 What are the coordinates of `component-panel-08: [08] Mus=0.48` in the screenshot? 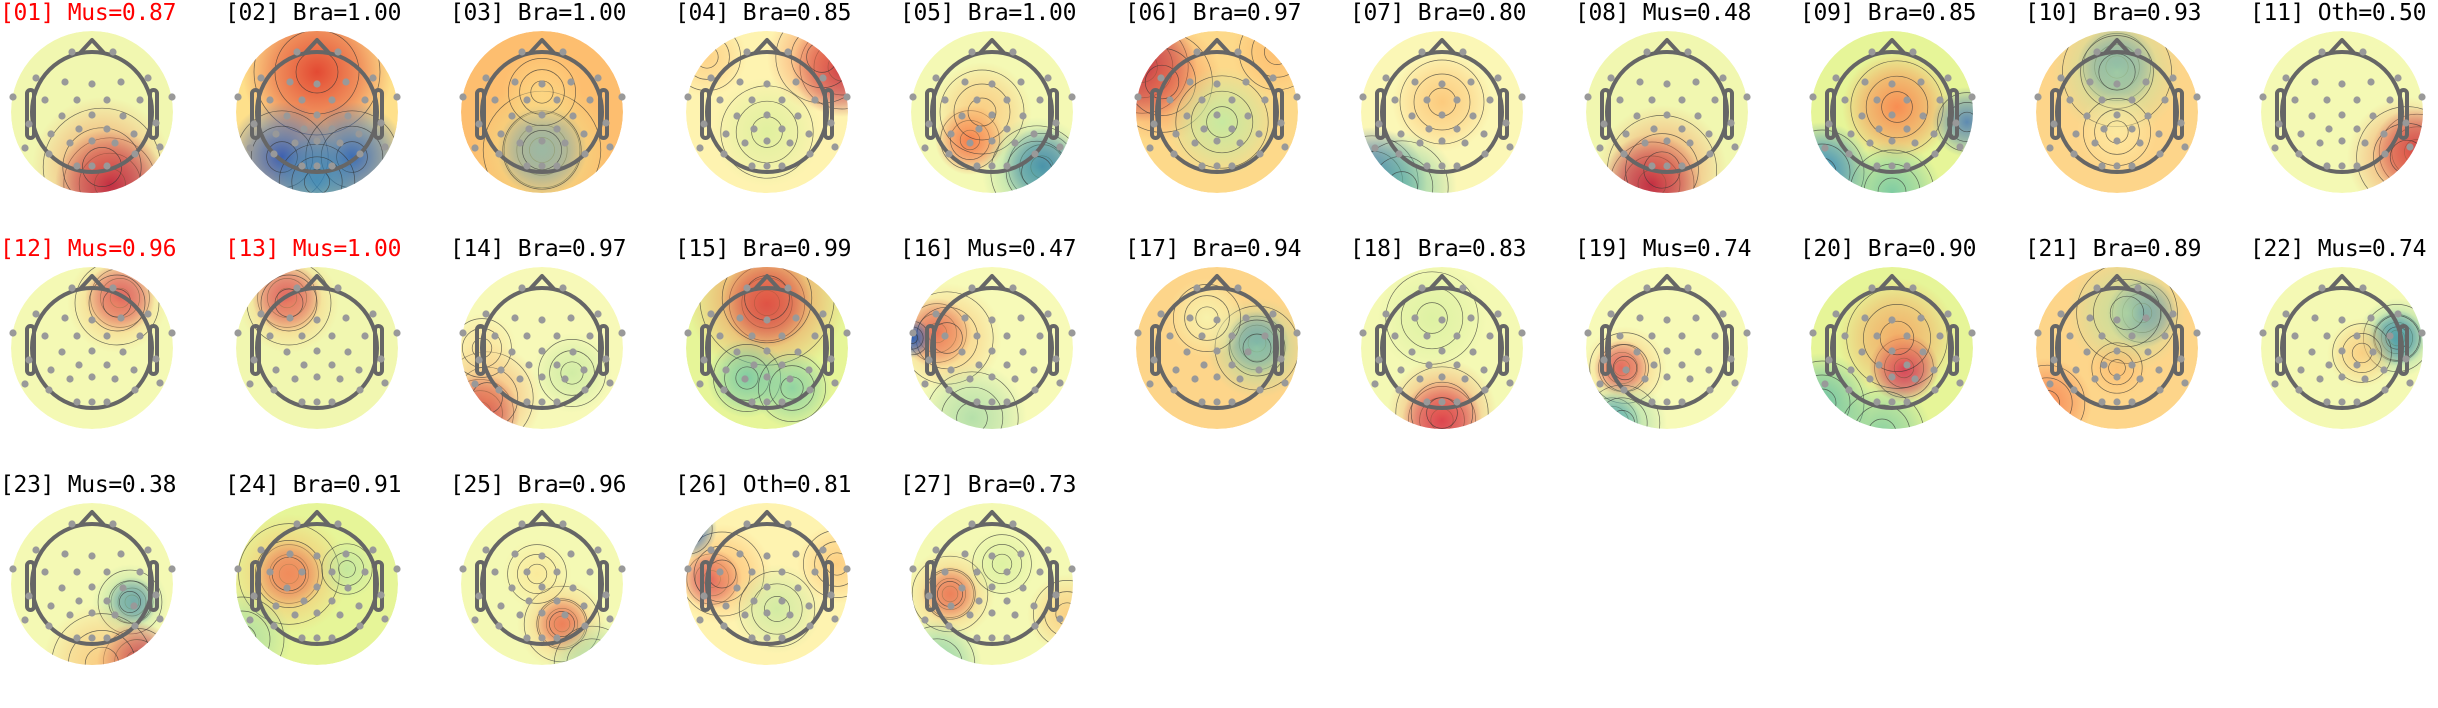 It's located at (1687, 118).